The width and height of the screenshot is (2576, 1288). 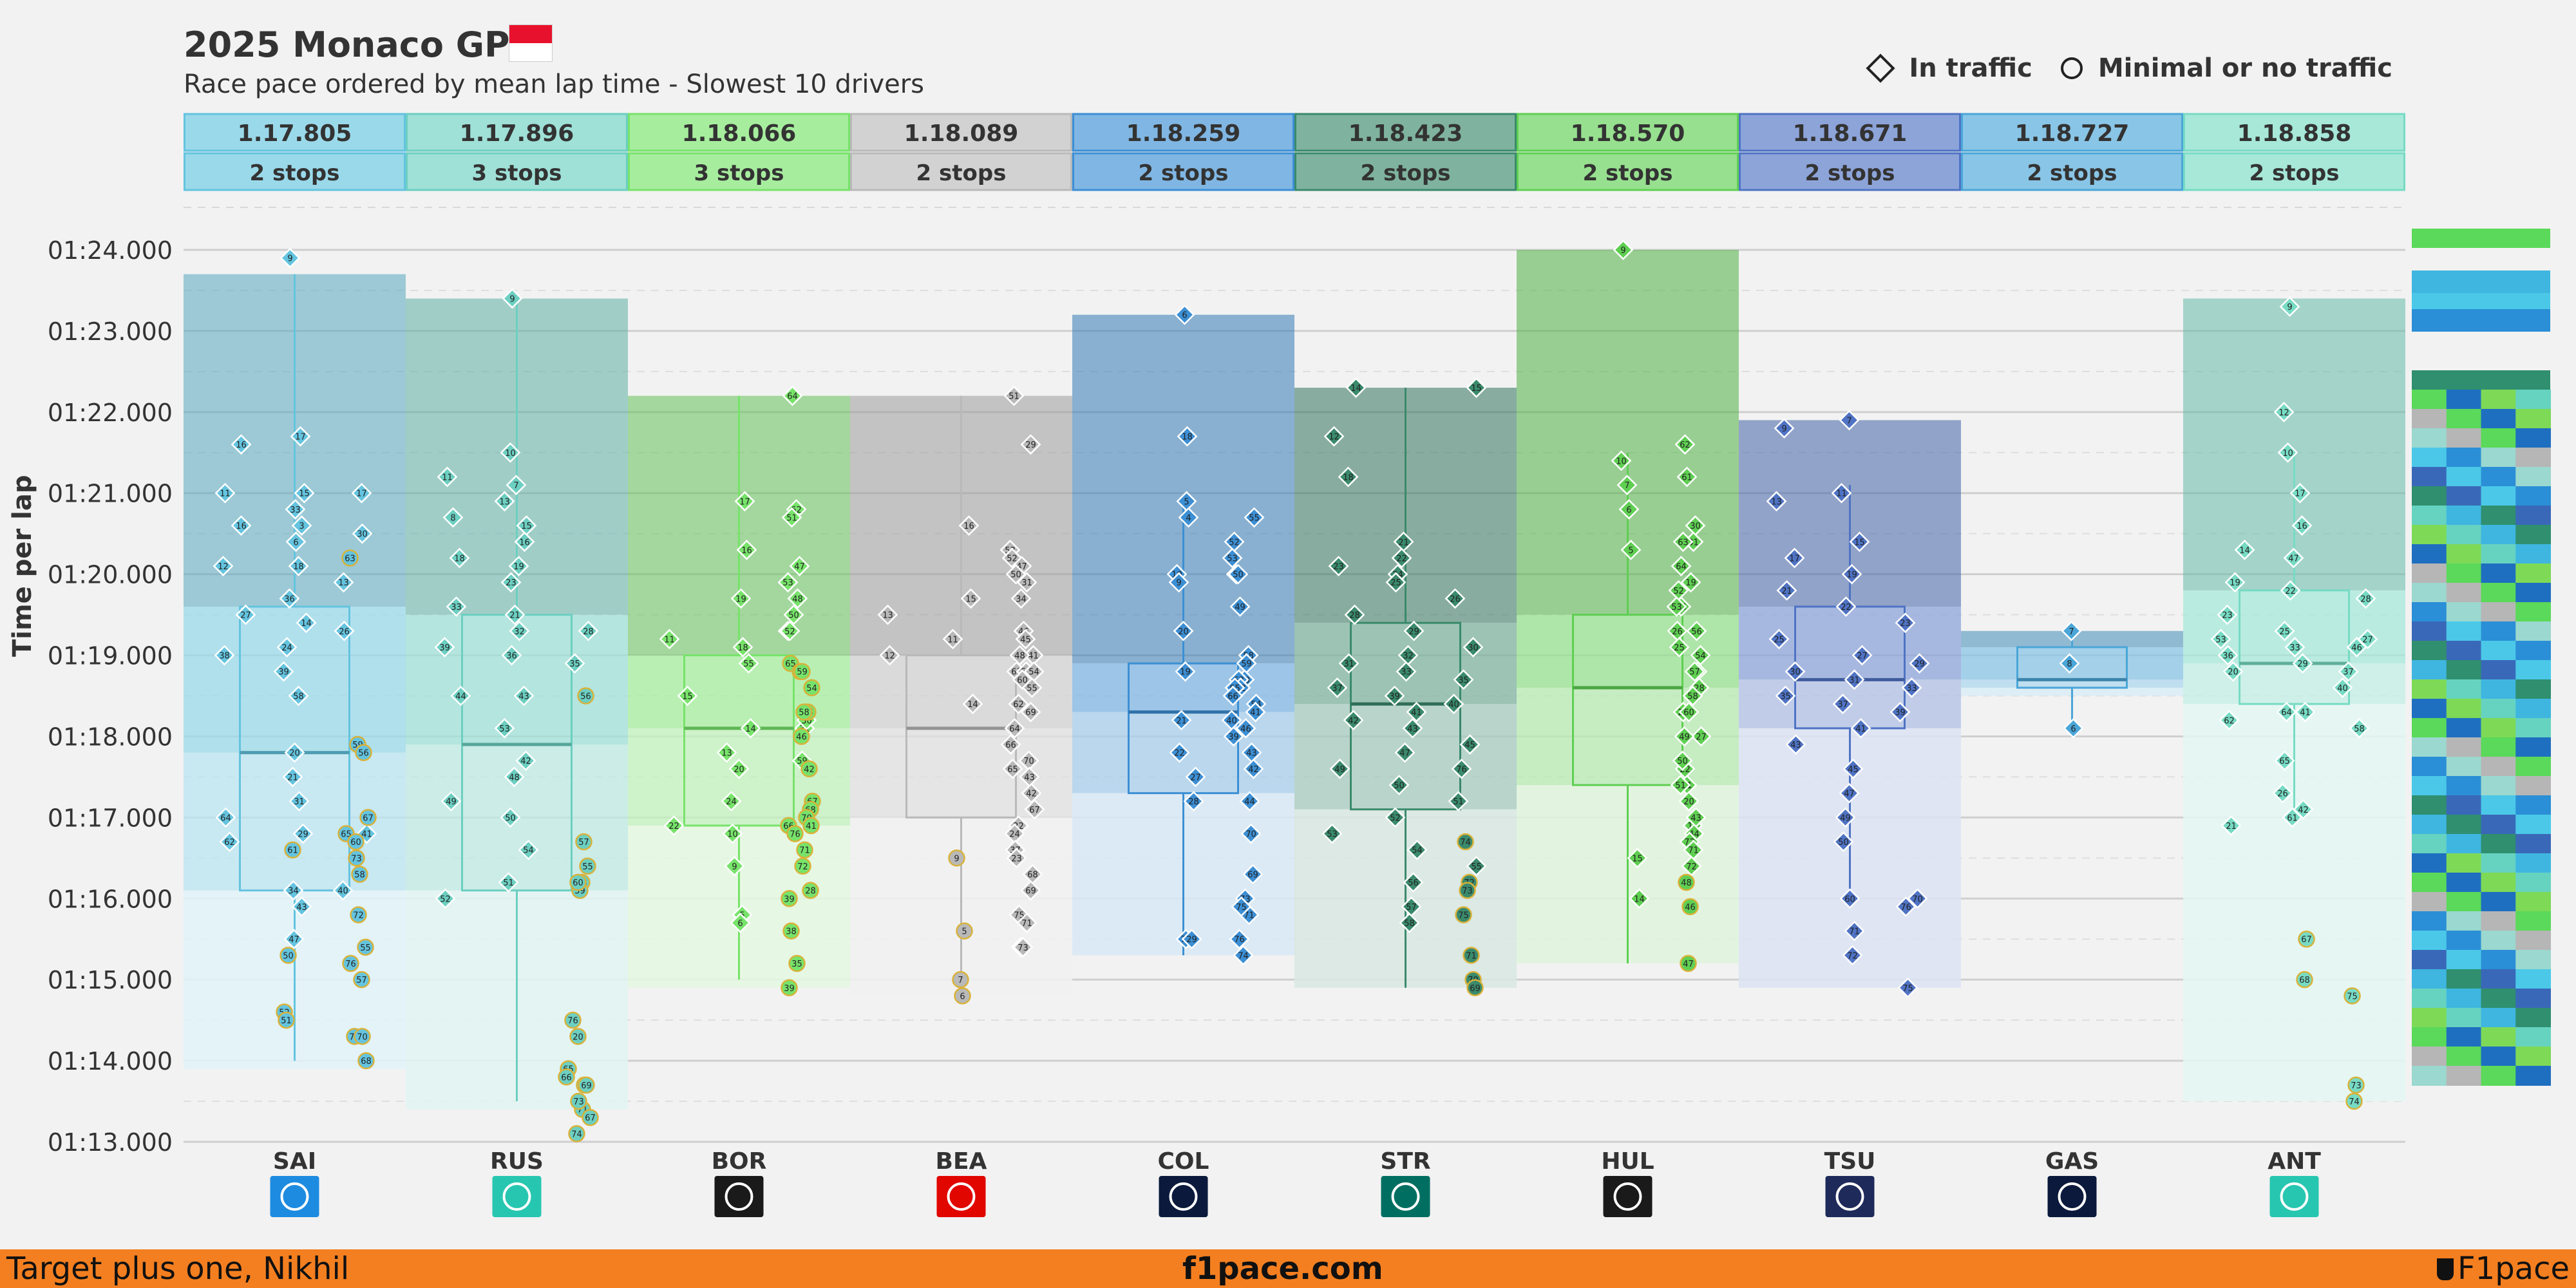 I want to click on alpine-logo-icon, so click(x=2072, y=1196).